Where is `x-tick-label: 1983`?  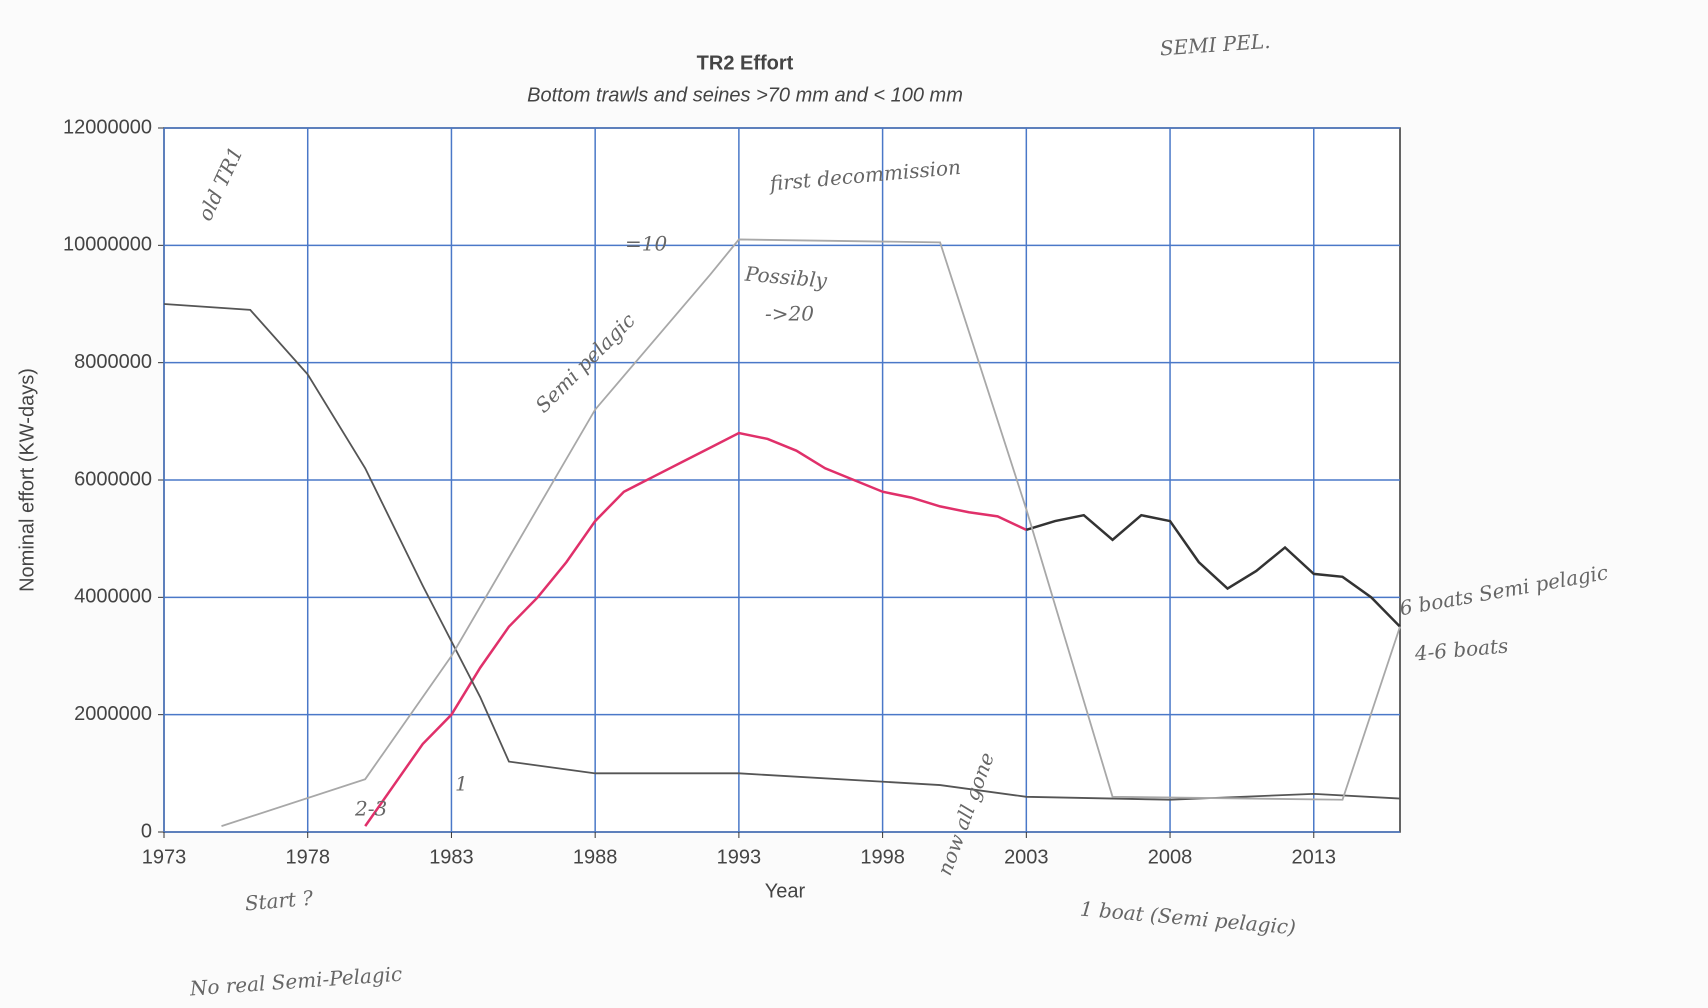
x-tick-label: 1983 is located at coordinates (451, 857).